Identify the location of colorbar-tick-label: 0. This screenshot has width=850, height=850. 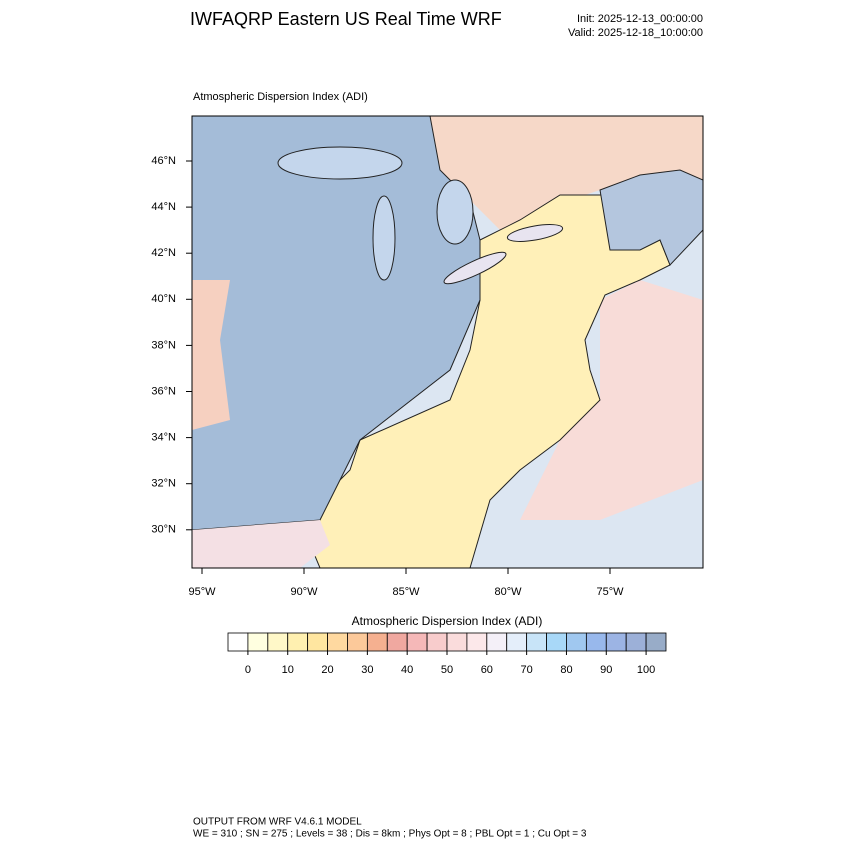
(248, 670).